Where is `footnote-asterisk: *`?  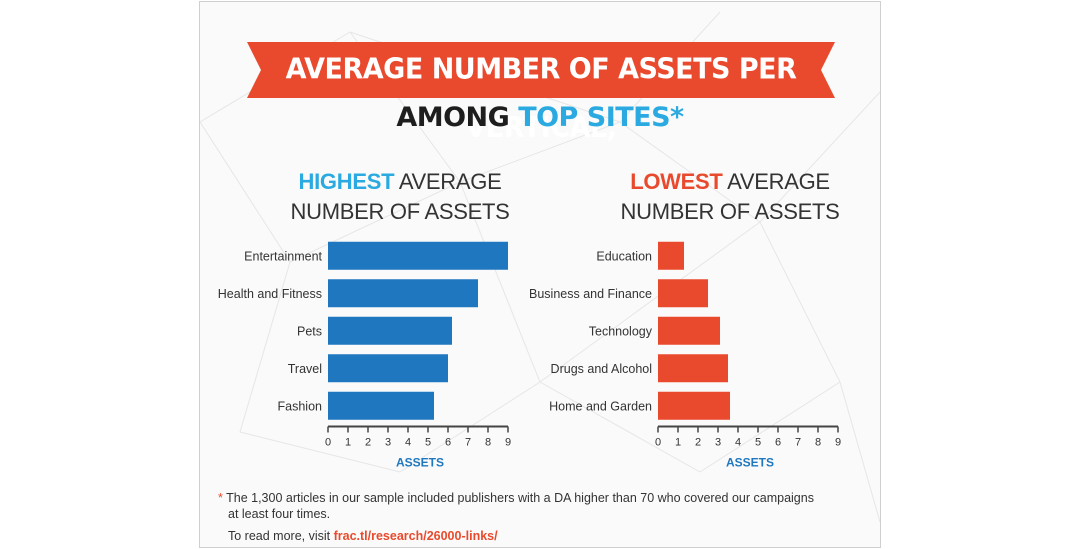 footnote-asterisk: * is located at coordinates (220, 498).